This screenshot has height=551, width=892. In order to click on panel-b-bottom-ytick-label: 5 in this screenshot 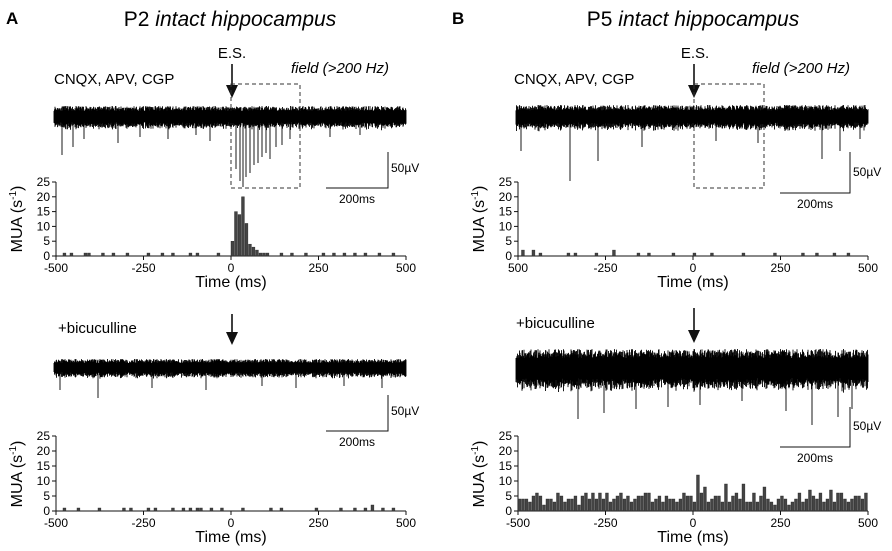, I will do `click(508, 496)`.